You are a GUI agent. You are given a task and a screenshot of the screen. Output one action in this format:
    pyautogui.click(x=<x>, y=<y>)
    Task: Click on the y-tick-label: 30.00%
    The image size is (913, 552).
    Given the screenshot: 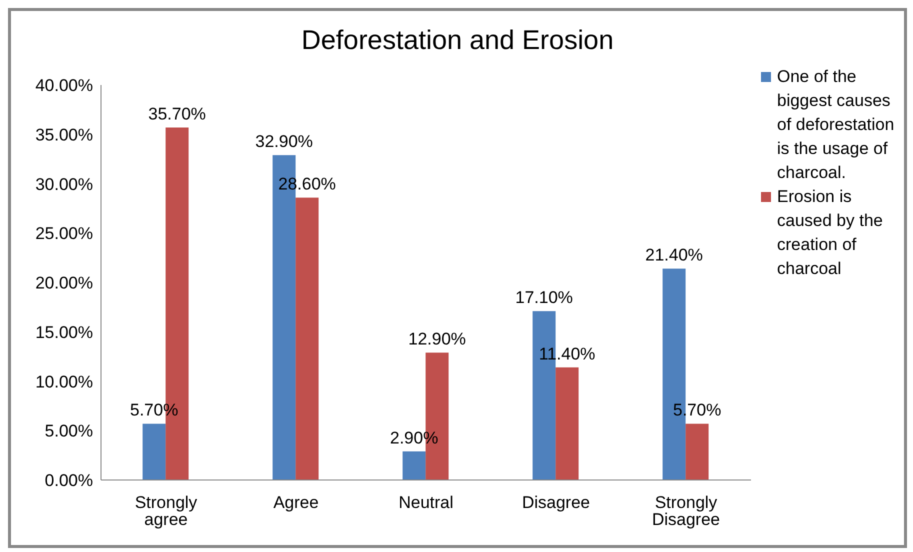 What is the action you would take?
    pyautogui.click(x=64, y=184)
    